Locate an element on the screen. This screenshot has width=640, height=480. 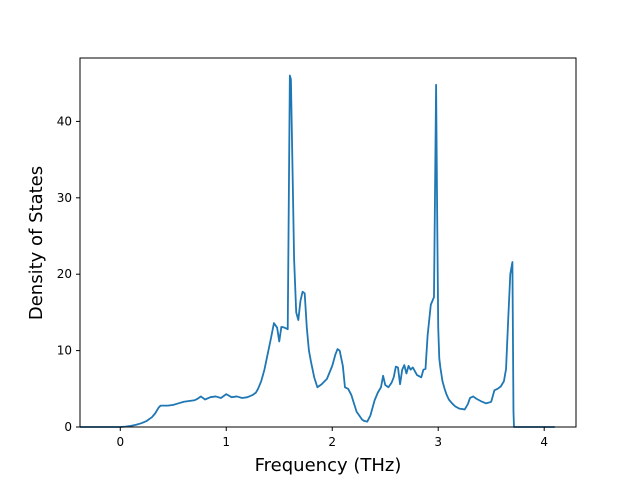
y-tick-label: 30 is located at coordinates (64, 198).